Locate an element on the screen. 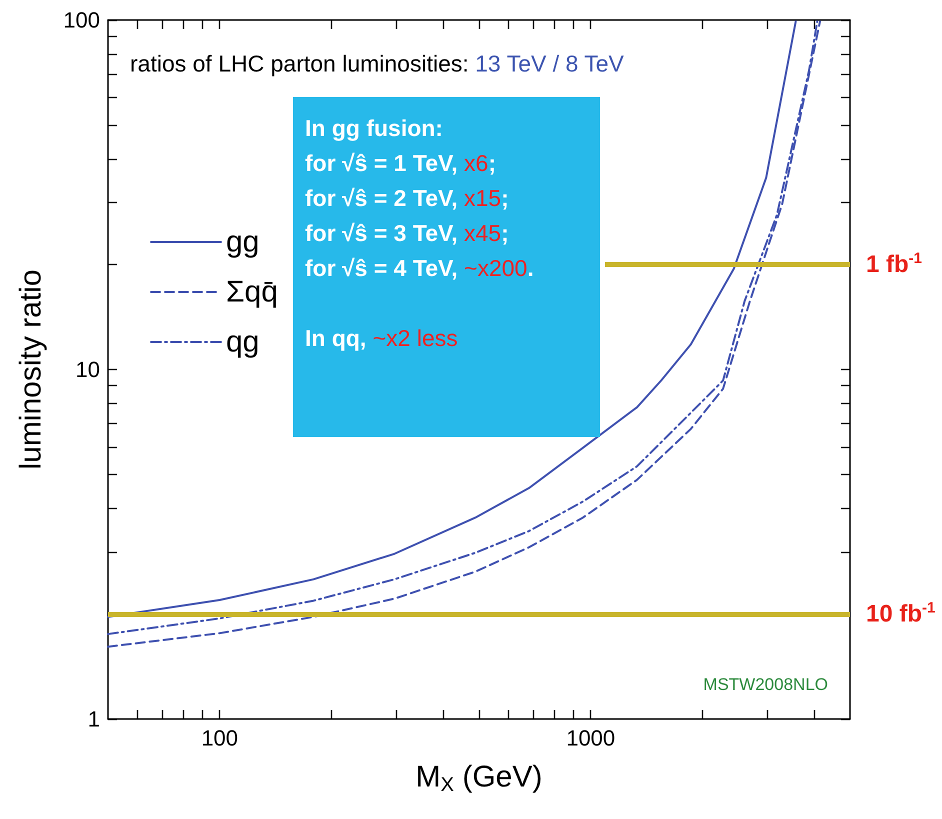  legend-label: qg is located at coordinates (243, 342).